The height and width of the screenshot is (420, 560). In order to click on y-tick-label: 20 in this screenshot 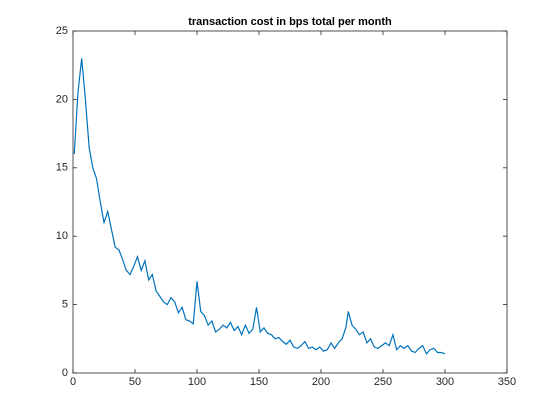, I will do `click(62, 99)`.